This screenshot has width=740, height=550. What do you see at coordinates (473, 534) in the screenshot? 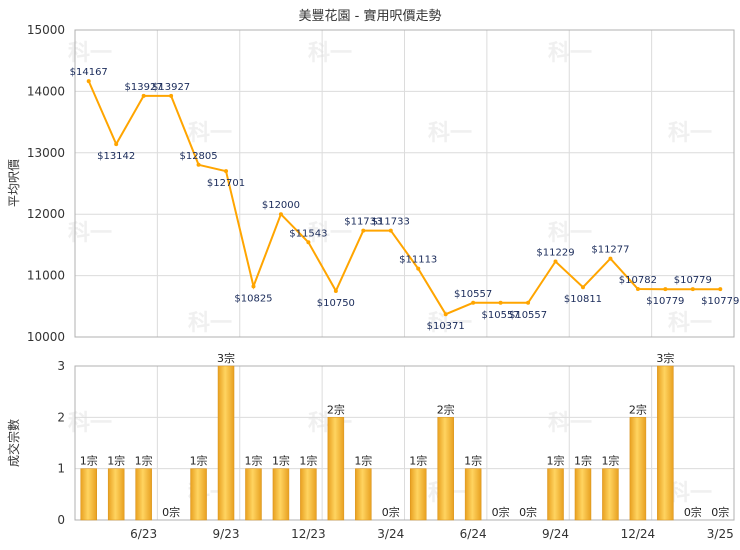
I see `x-tick-label: 6/24` at bounding box center [473, 534].